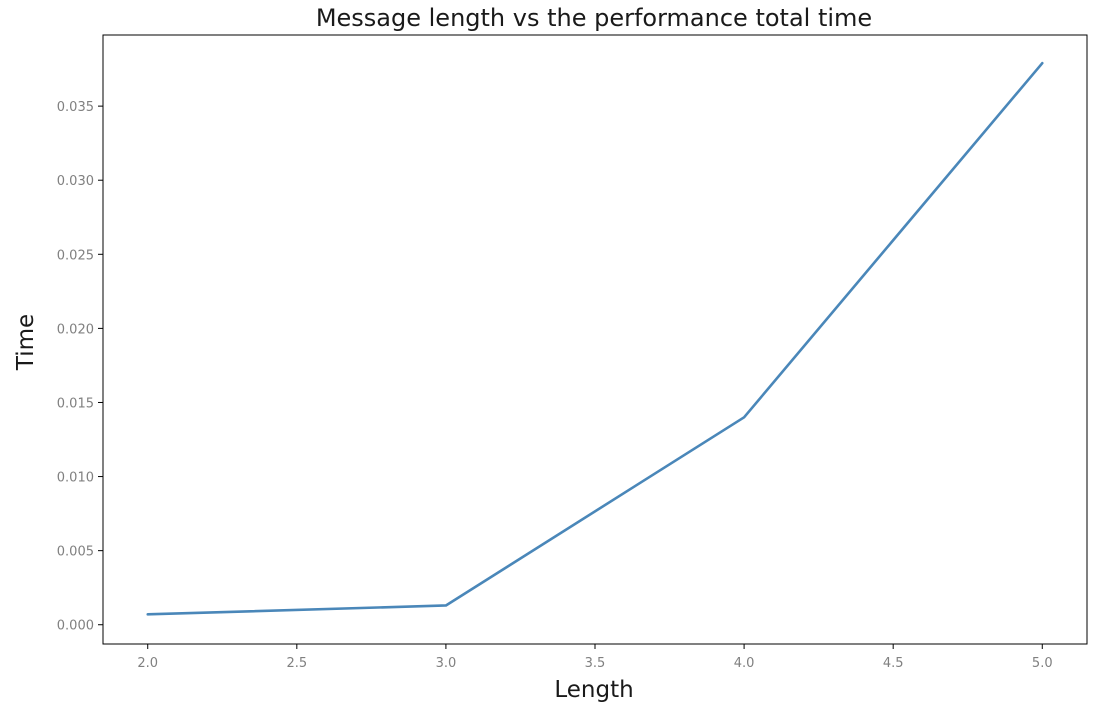 The image size is (1116, 728). I want to click on y-tick-label: 0.030, so click(75, 181).